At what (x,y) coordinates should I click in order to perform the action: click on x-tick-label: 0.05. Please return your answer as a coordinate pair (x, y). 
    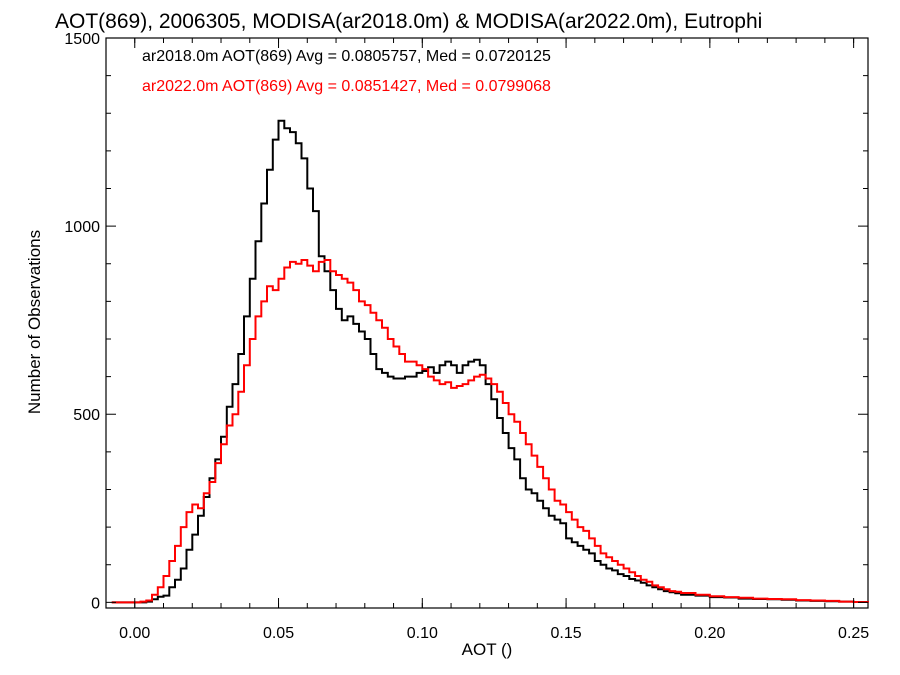
    Looking at the image, I should click on (278, 633).